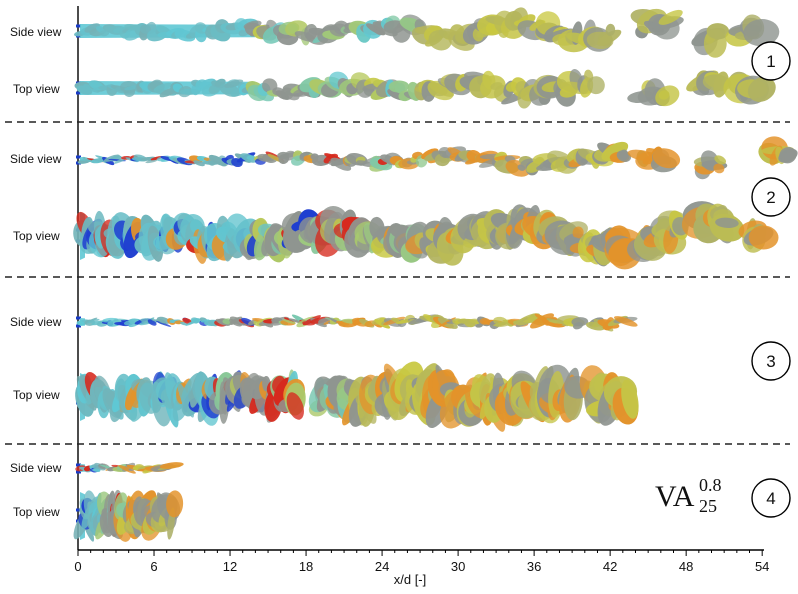  Describe the element at coordinates (771, 279) in the screenshot. I see `case-markers: 1 2 3 4` at that location.